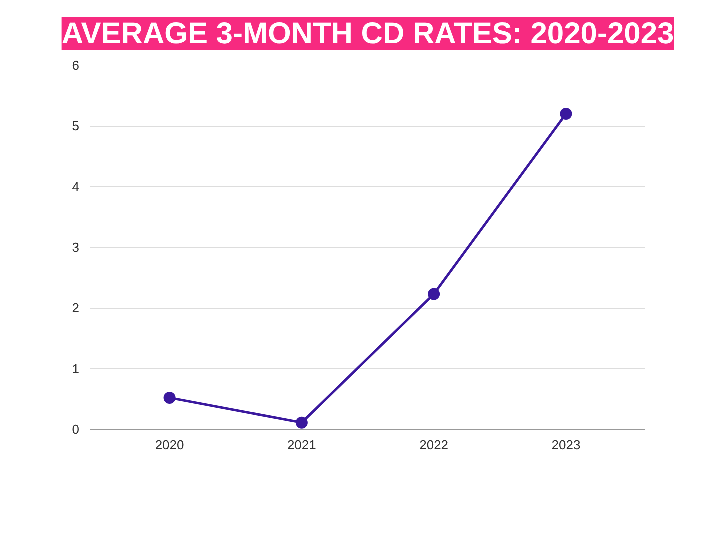 This screenshot has width=720, height=539. I want to click on y-tick-label: 1, so click(76, 368).